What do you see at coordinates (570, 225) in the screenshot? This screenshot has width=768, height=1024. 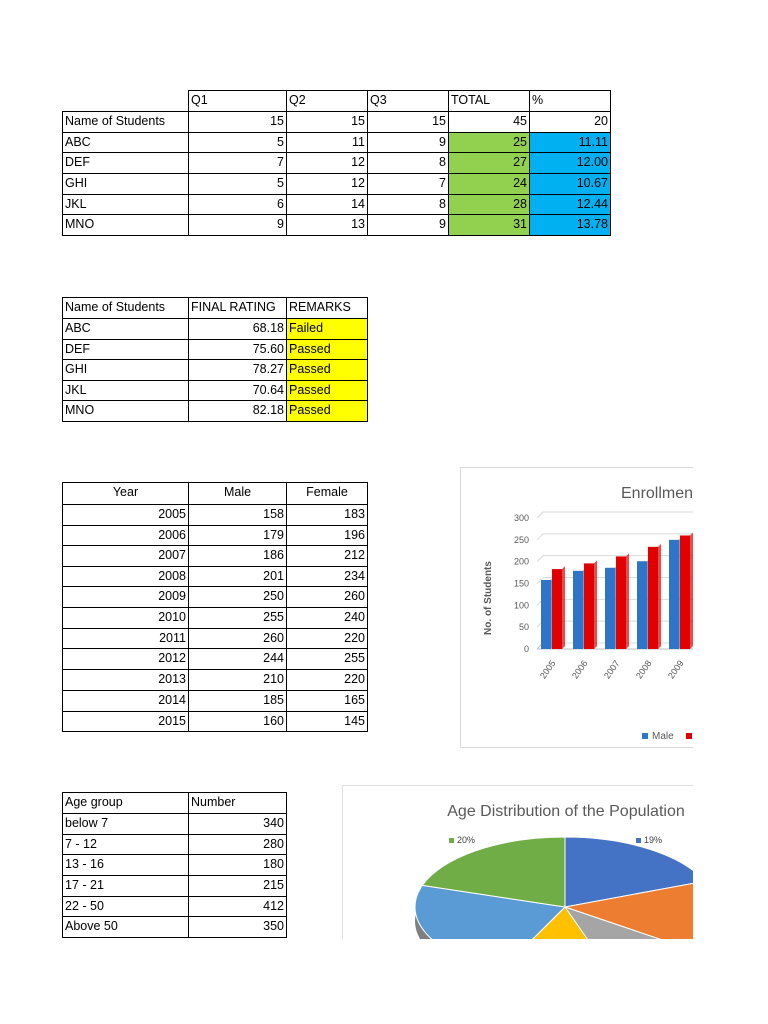 I see `cell: 13.78` at bounding box center [570, 225].